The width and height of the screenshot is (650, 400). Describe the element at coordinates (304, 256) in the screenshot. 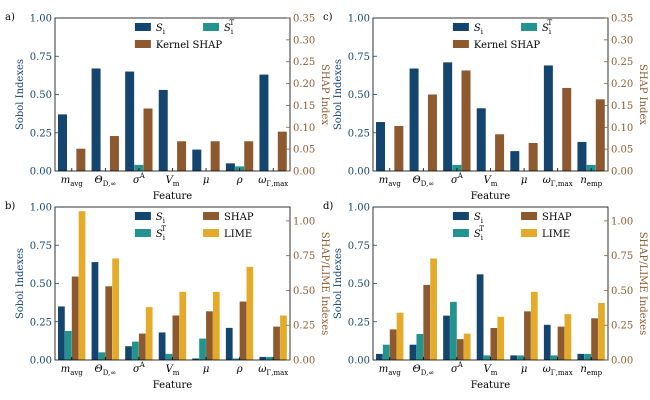

I see `right-tick-label: 0.75` at that location.